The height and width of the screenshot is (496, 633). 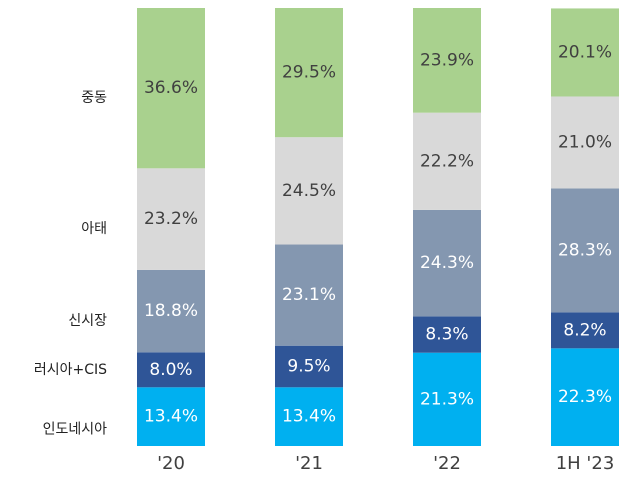 I want to click on data-label: 23.2%, so click(x=171, y=219).